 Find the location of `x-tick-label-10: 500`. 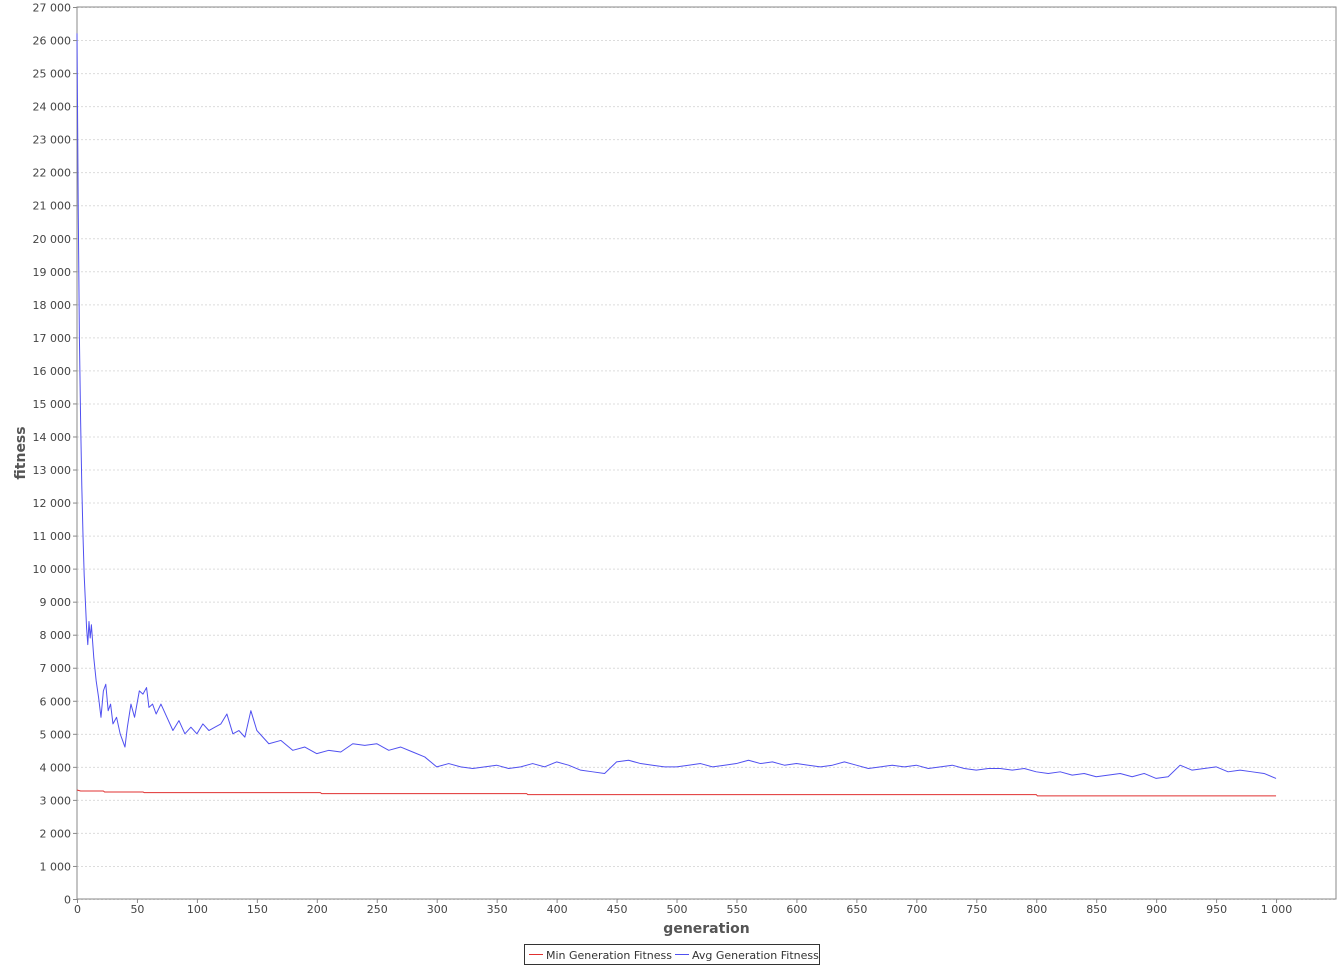

x-tick-label-10: 500 is located at coordinates (677, 909).